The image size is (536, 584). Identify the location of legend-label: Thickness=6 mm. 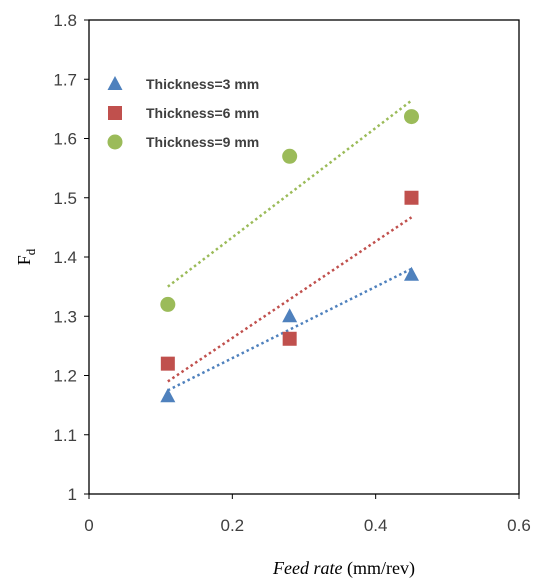
(202, 113).